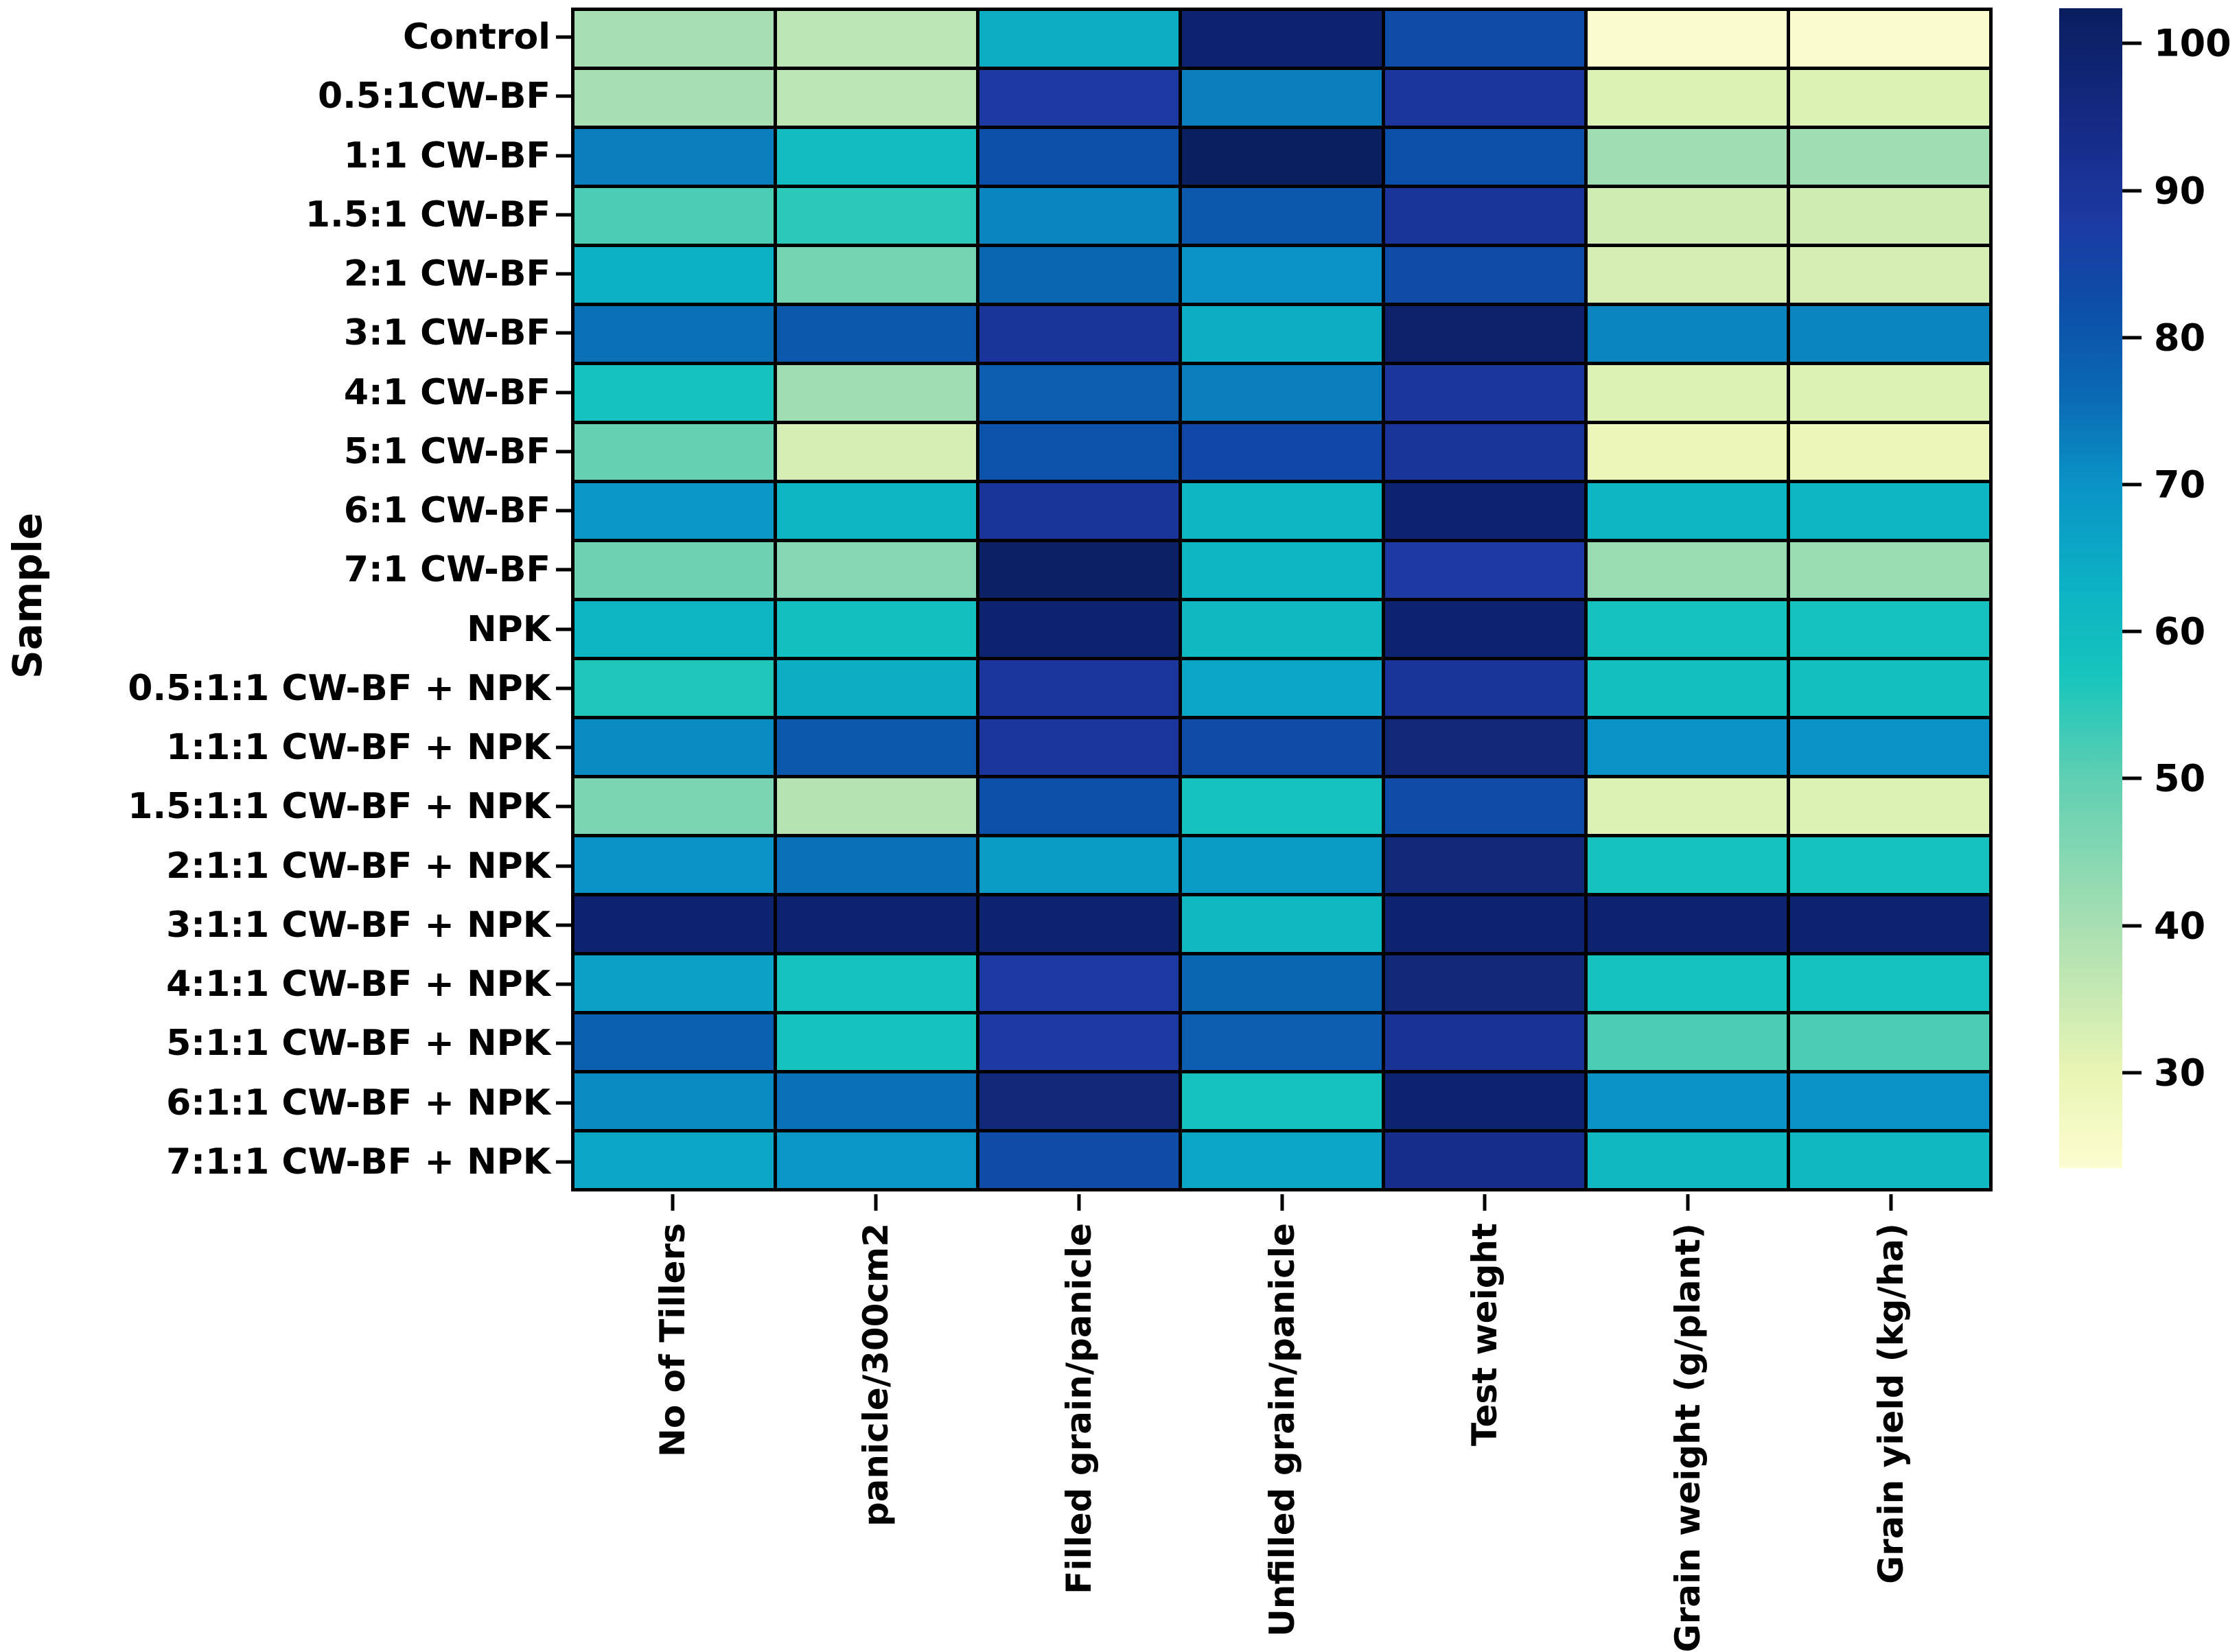  I want to click on column-label: Unfilled grain/panicle, so click(1282, 1430).